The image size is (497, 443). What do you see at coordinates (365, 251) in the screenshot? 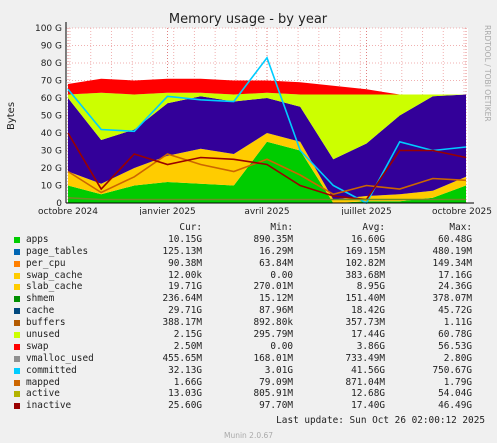
I see `legend-avg: 169.15M` at bounding box center [365, 251].